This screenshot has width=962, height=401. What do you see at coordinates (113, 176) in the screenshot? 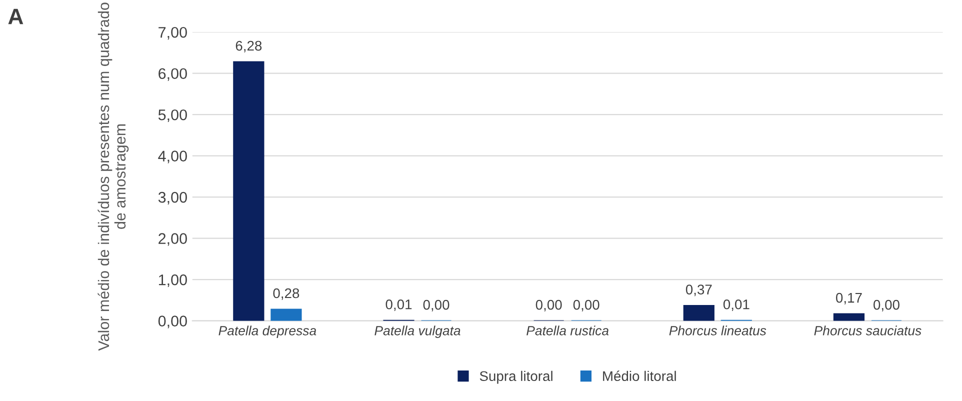
I see `y-axis-title: Valor médio de indivíduos presentes num quadrado de amostragem` at bounding box center [113, 176].